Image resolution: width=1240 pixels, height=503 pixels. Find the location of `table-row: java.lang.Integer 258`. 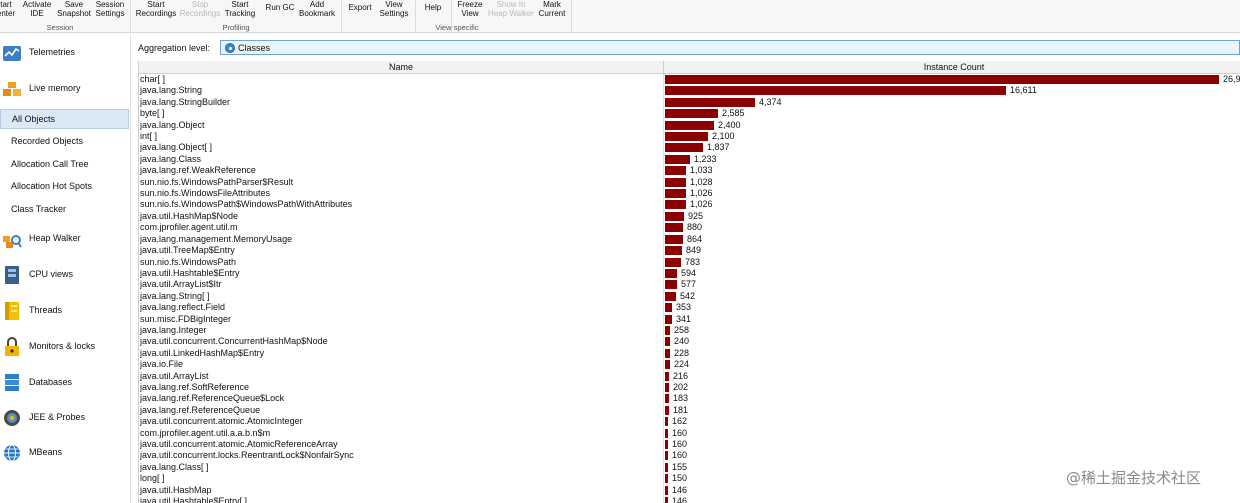

table-row: java.lang.Integer 258 is located at coordinates (689, 330).